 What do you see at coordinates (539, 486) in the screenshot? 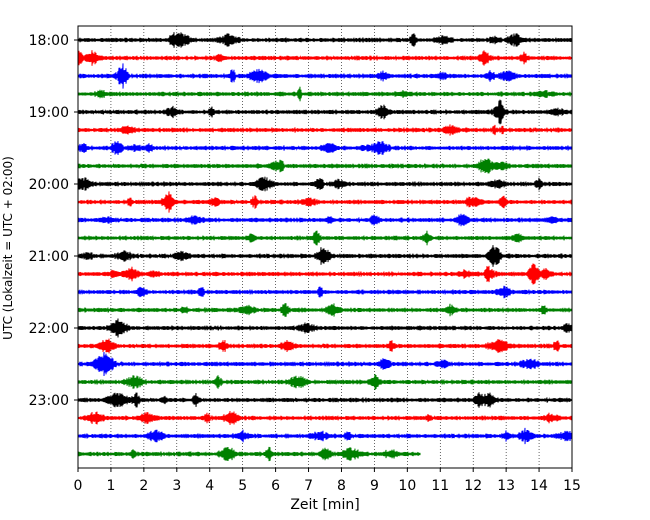
I see `x-tick-label: 14` at bounding box center [539, 486].